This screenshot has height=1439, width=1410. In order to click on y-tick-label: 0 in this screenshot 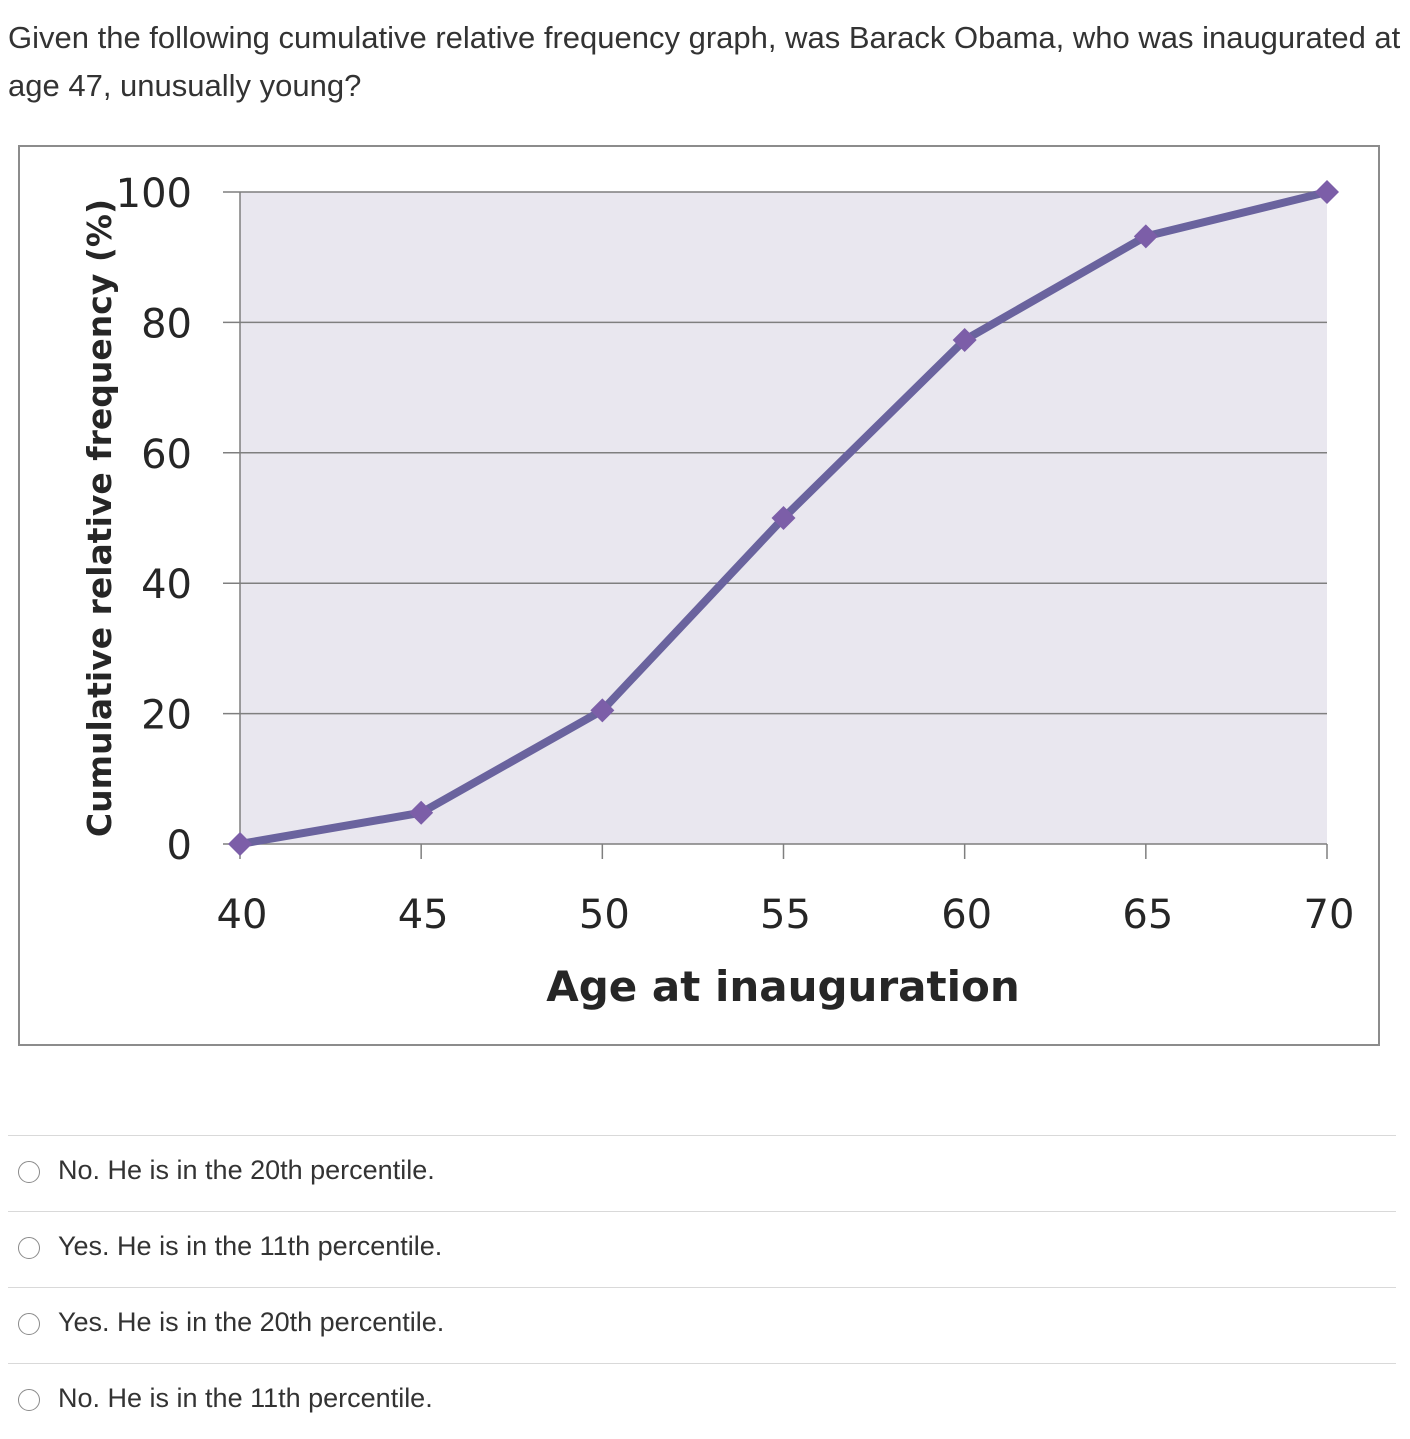, I will do `click(179, 846)`.